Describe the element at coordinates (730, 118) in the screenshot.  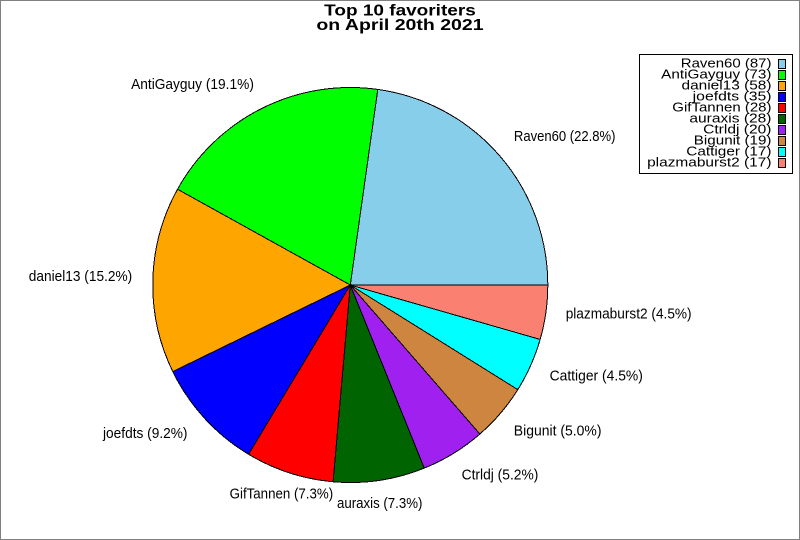
I see `svg-text: auraxis (28)` at that location.